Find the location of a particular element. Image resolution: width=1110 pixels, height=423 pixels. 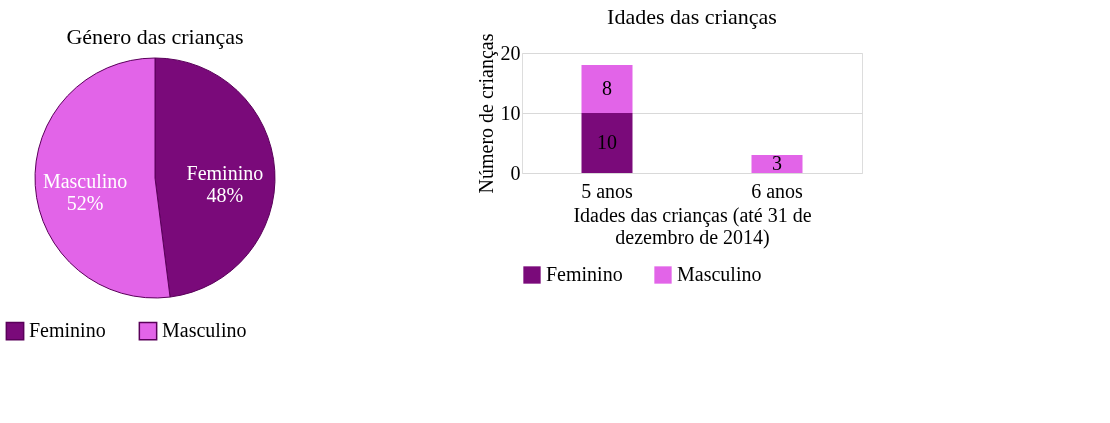

slice-label: Masculino is located at coordinates (85, 181).